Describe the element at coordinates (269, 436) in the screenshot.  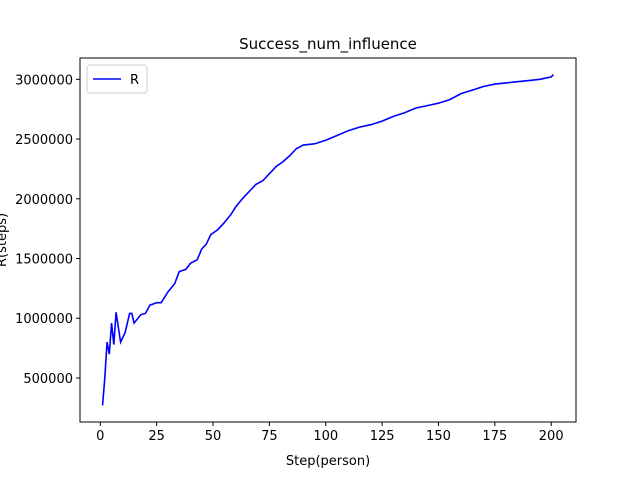
I see `x-tick-label: 75` at that location.